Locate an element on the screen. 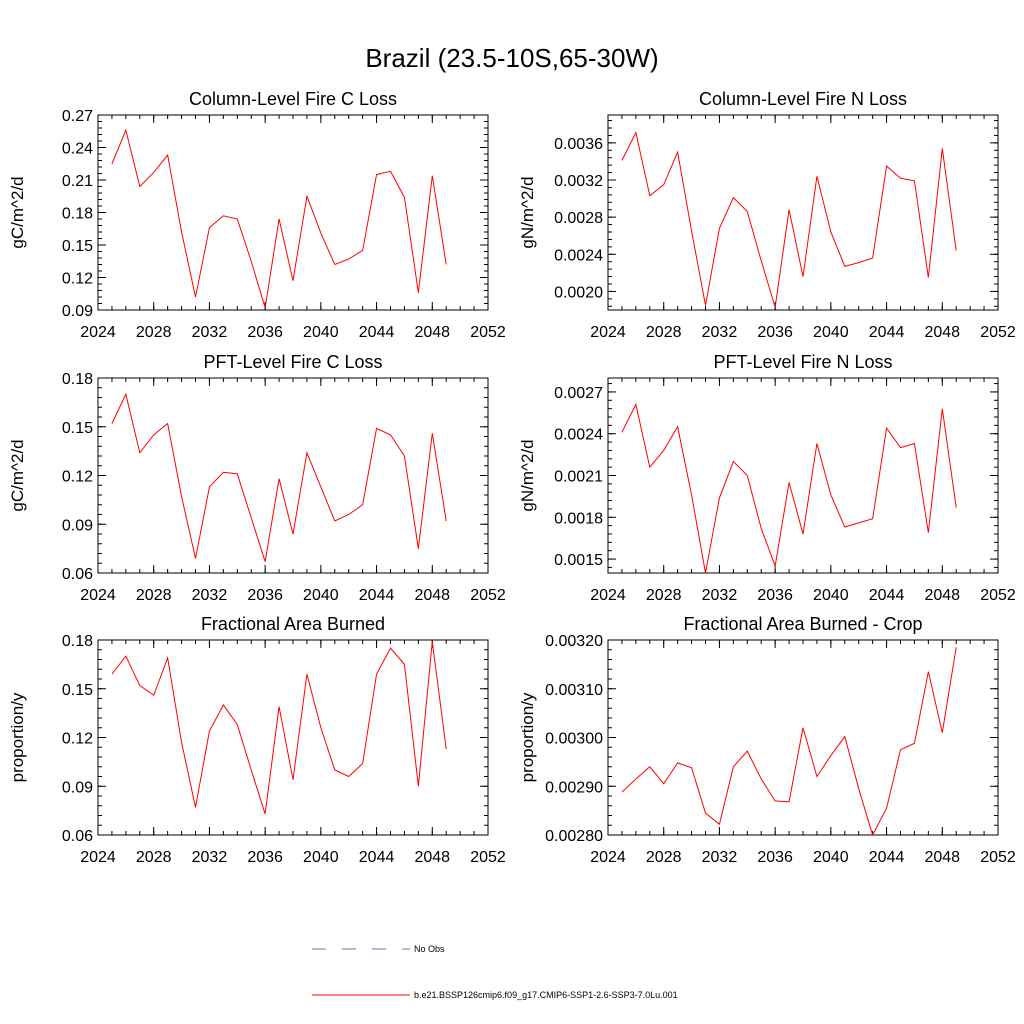  panel-title: Fractional Area Burned is located at coordinates (293, 624).